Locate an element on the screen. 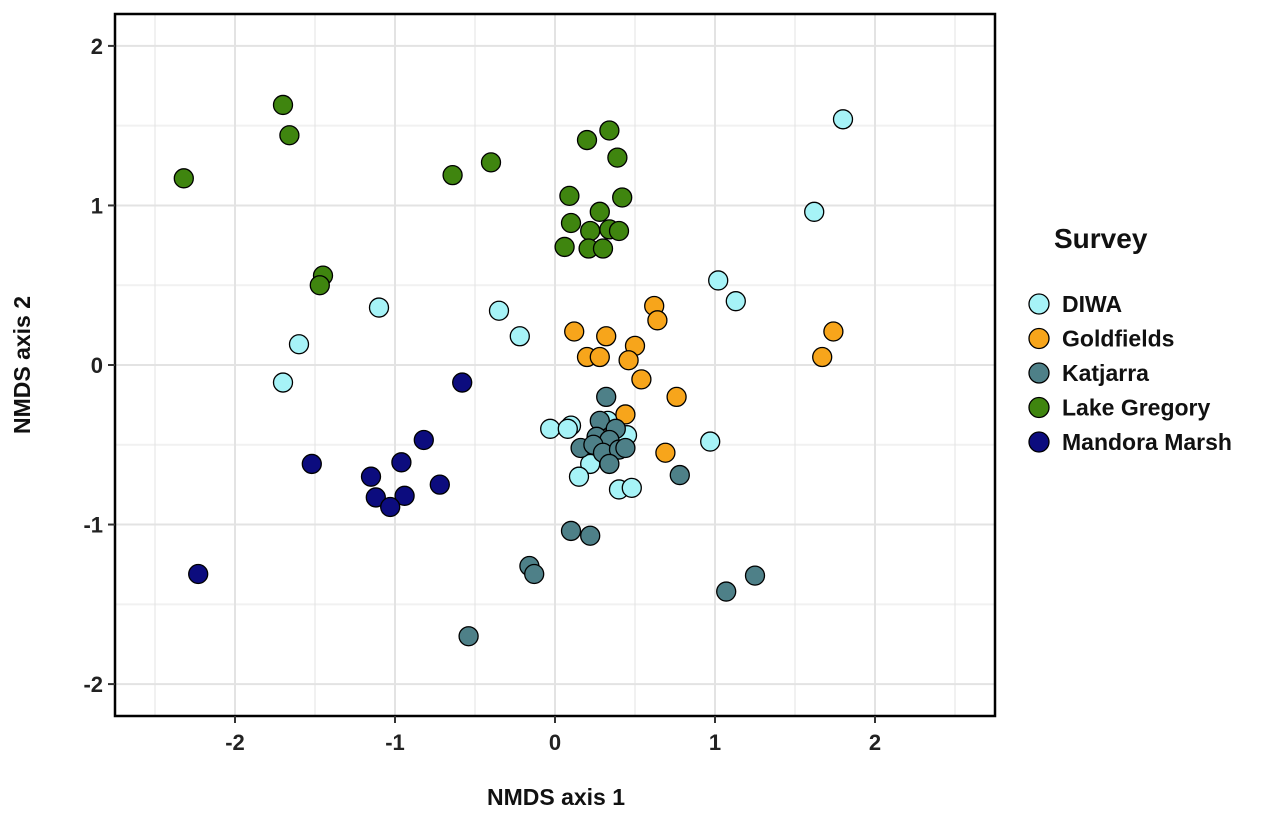  x-tick-label: -2 is located at coordinates (235, 742).